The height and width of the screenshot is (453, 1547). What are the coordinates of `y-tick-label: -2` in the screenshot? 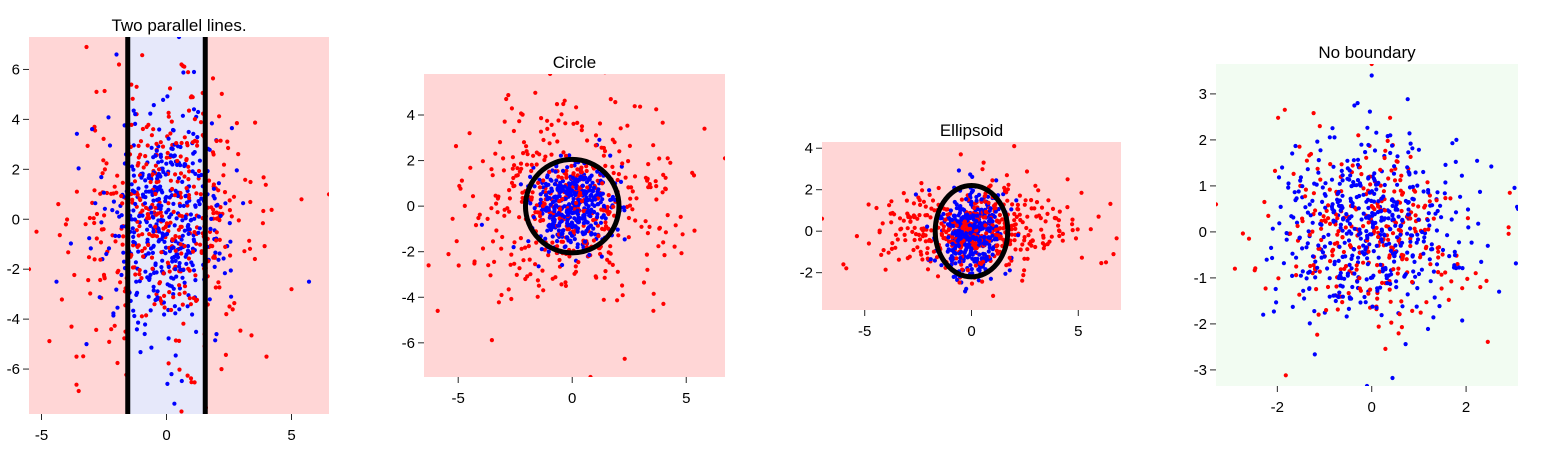 It's located at (408, 252).